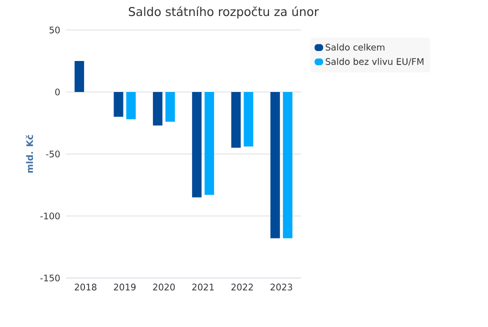 This screenshot has height=327, width=488. Describe the element at coordinates (85, 287) in the screenshot. I see `x-tick-label: 2018` at that location.